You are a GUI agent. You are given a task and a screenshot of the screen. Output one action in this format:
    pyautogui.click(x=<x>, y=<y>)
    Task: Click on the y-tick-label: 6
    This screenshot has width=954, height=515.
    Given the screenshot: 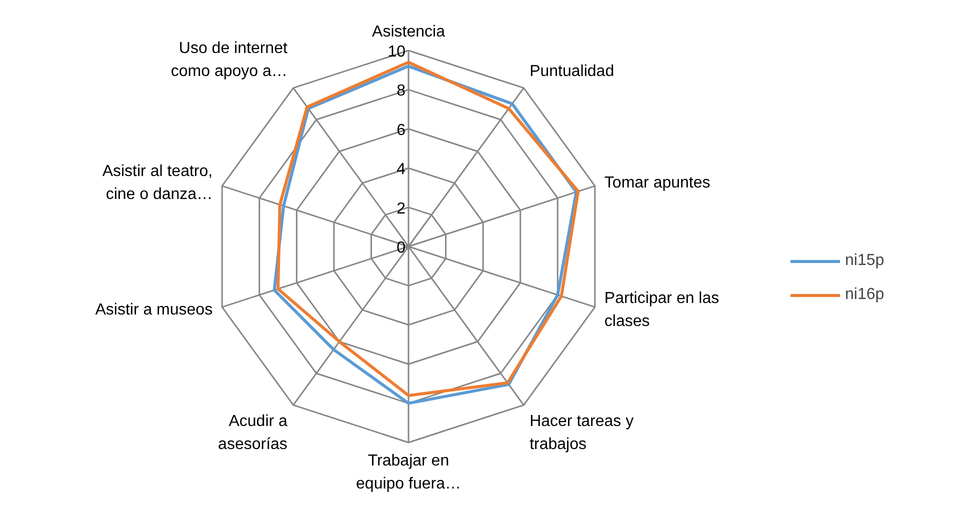 What is the action you would take?
    pyautogui.click(x=401, y=130)
    